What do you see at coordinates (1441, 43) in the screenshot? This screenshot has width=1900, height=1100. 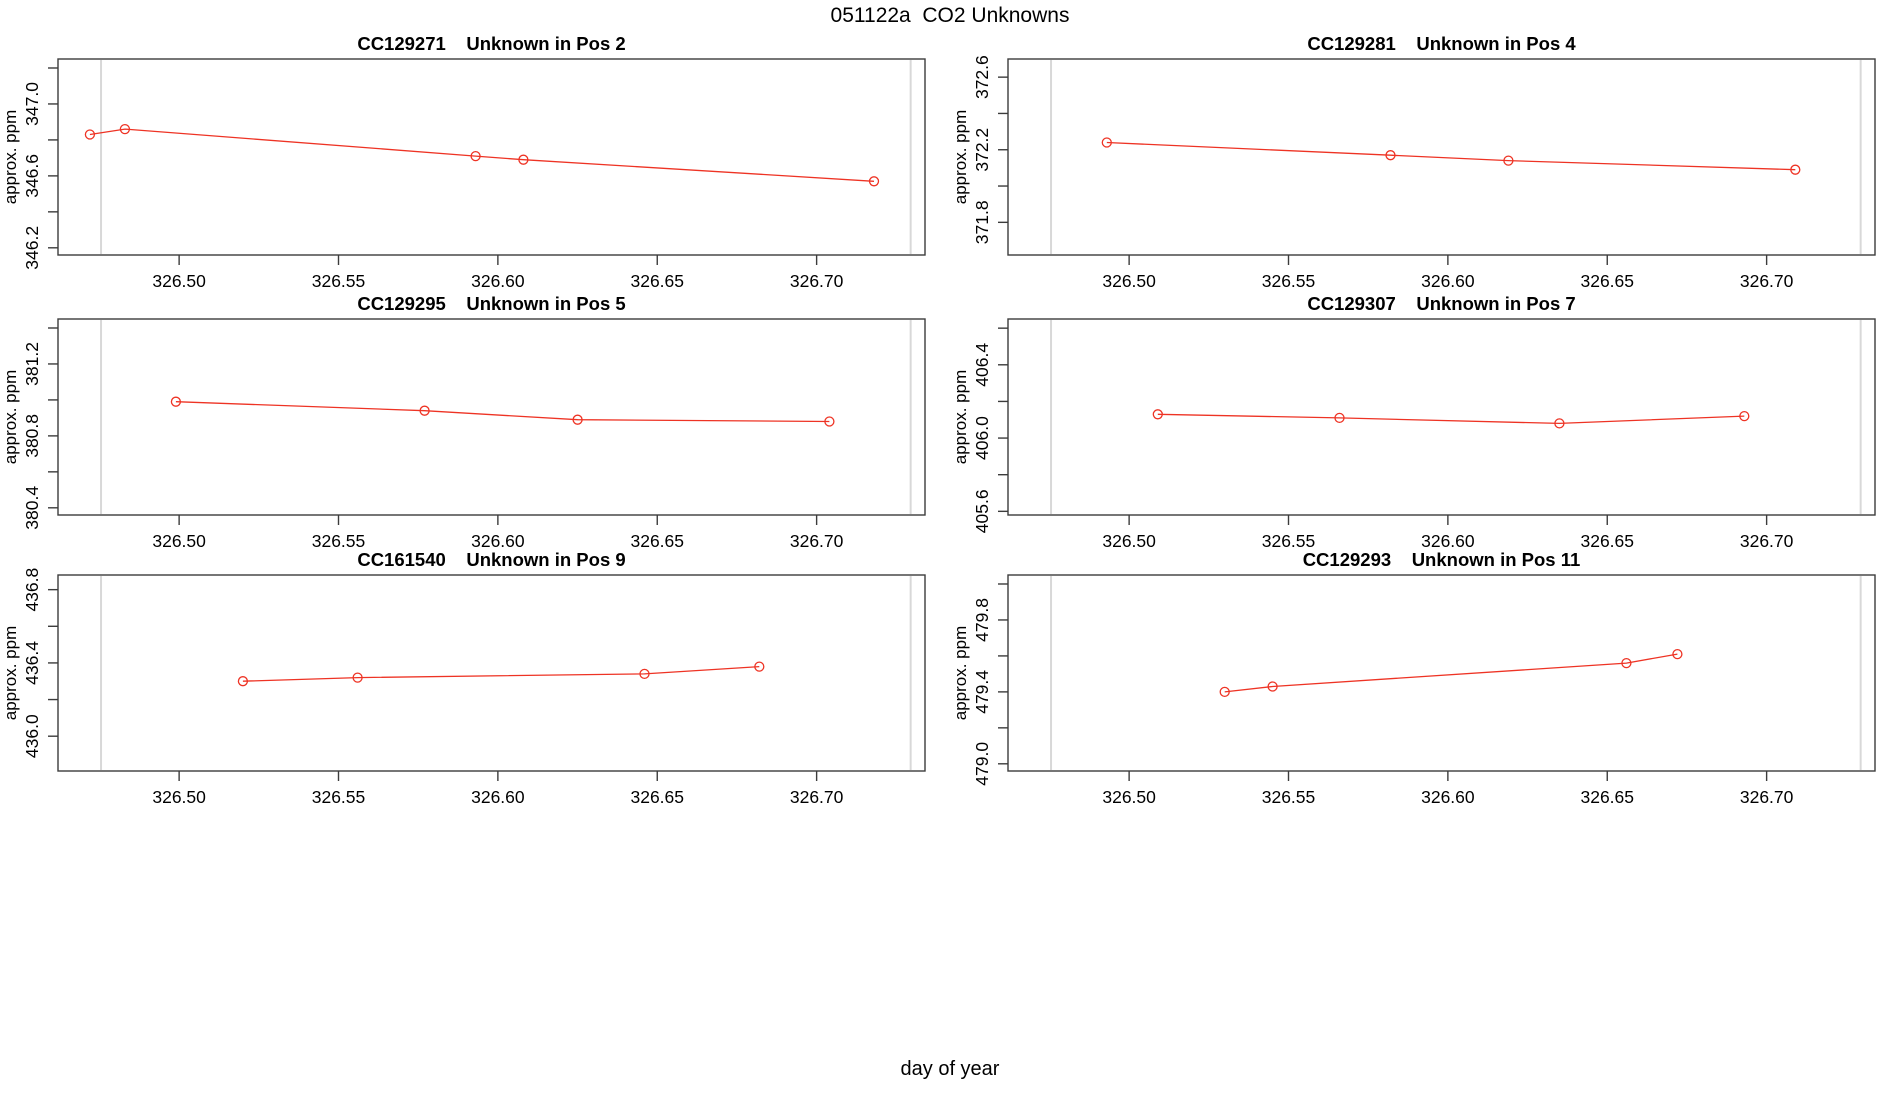 I see `panel-title: CC129281 Unknown in Pos 4` at bounding box center [1441, 43].